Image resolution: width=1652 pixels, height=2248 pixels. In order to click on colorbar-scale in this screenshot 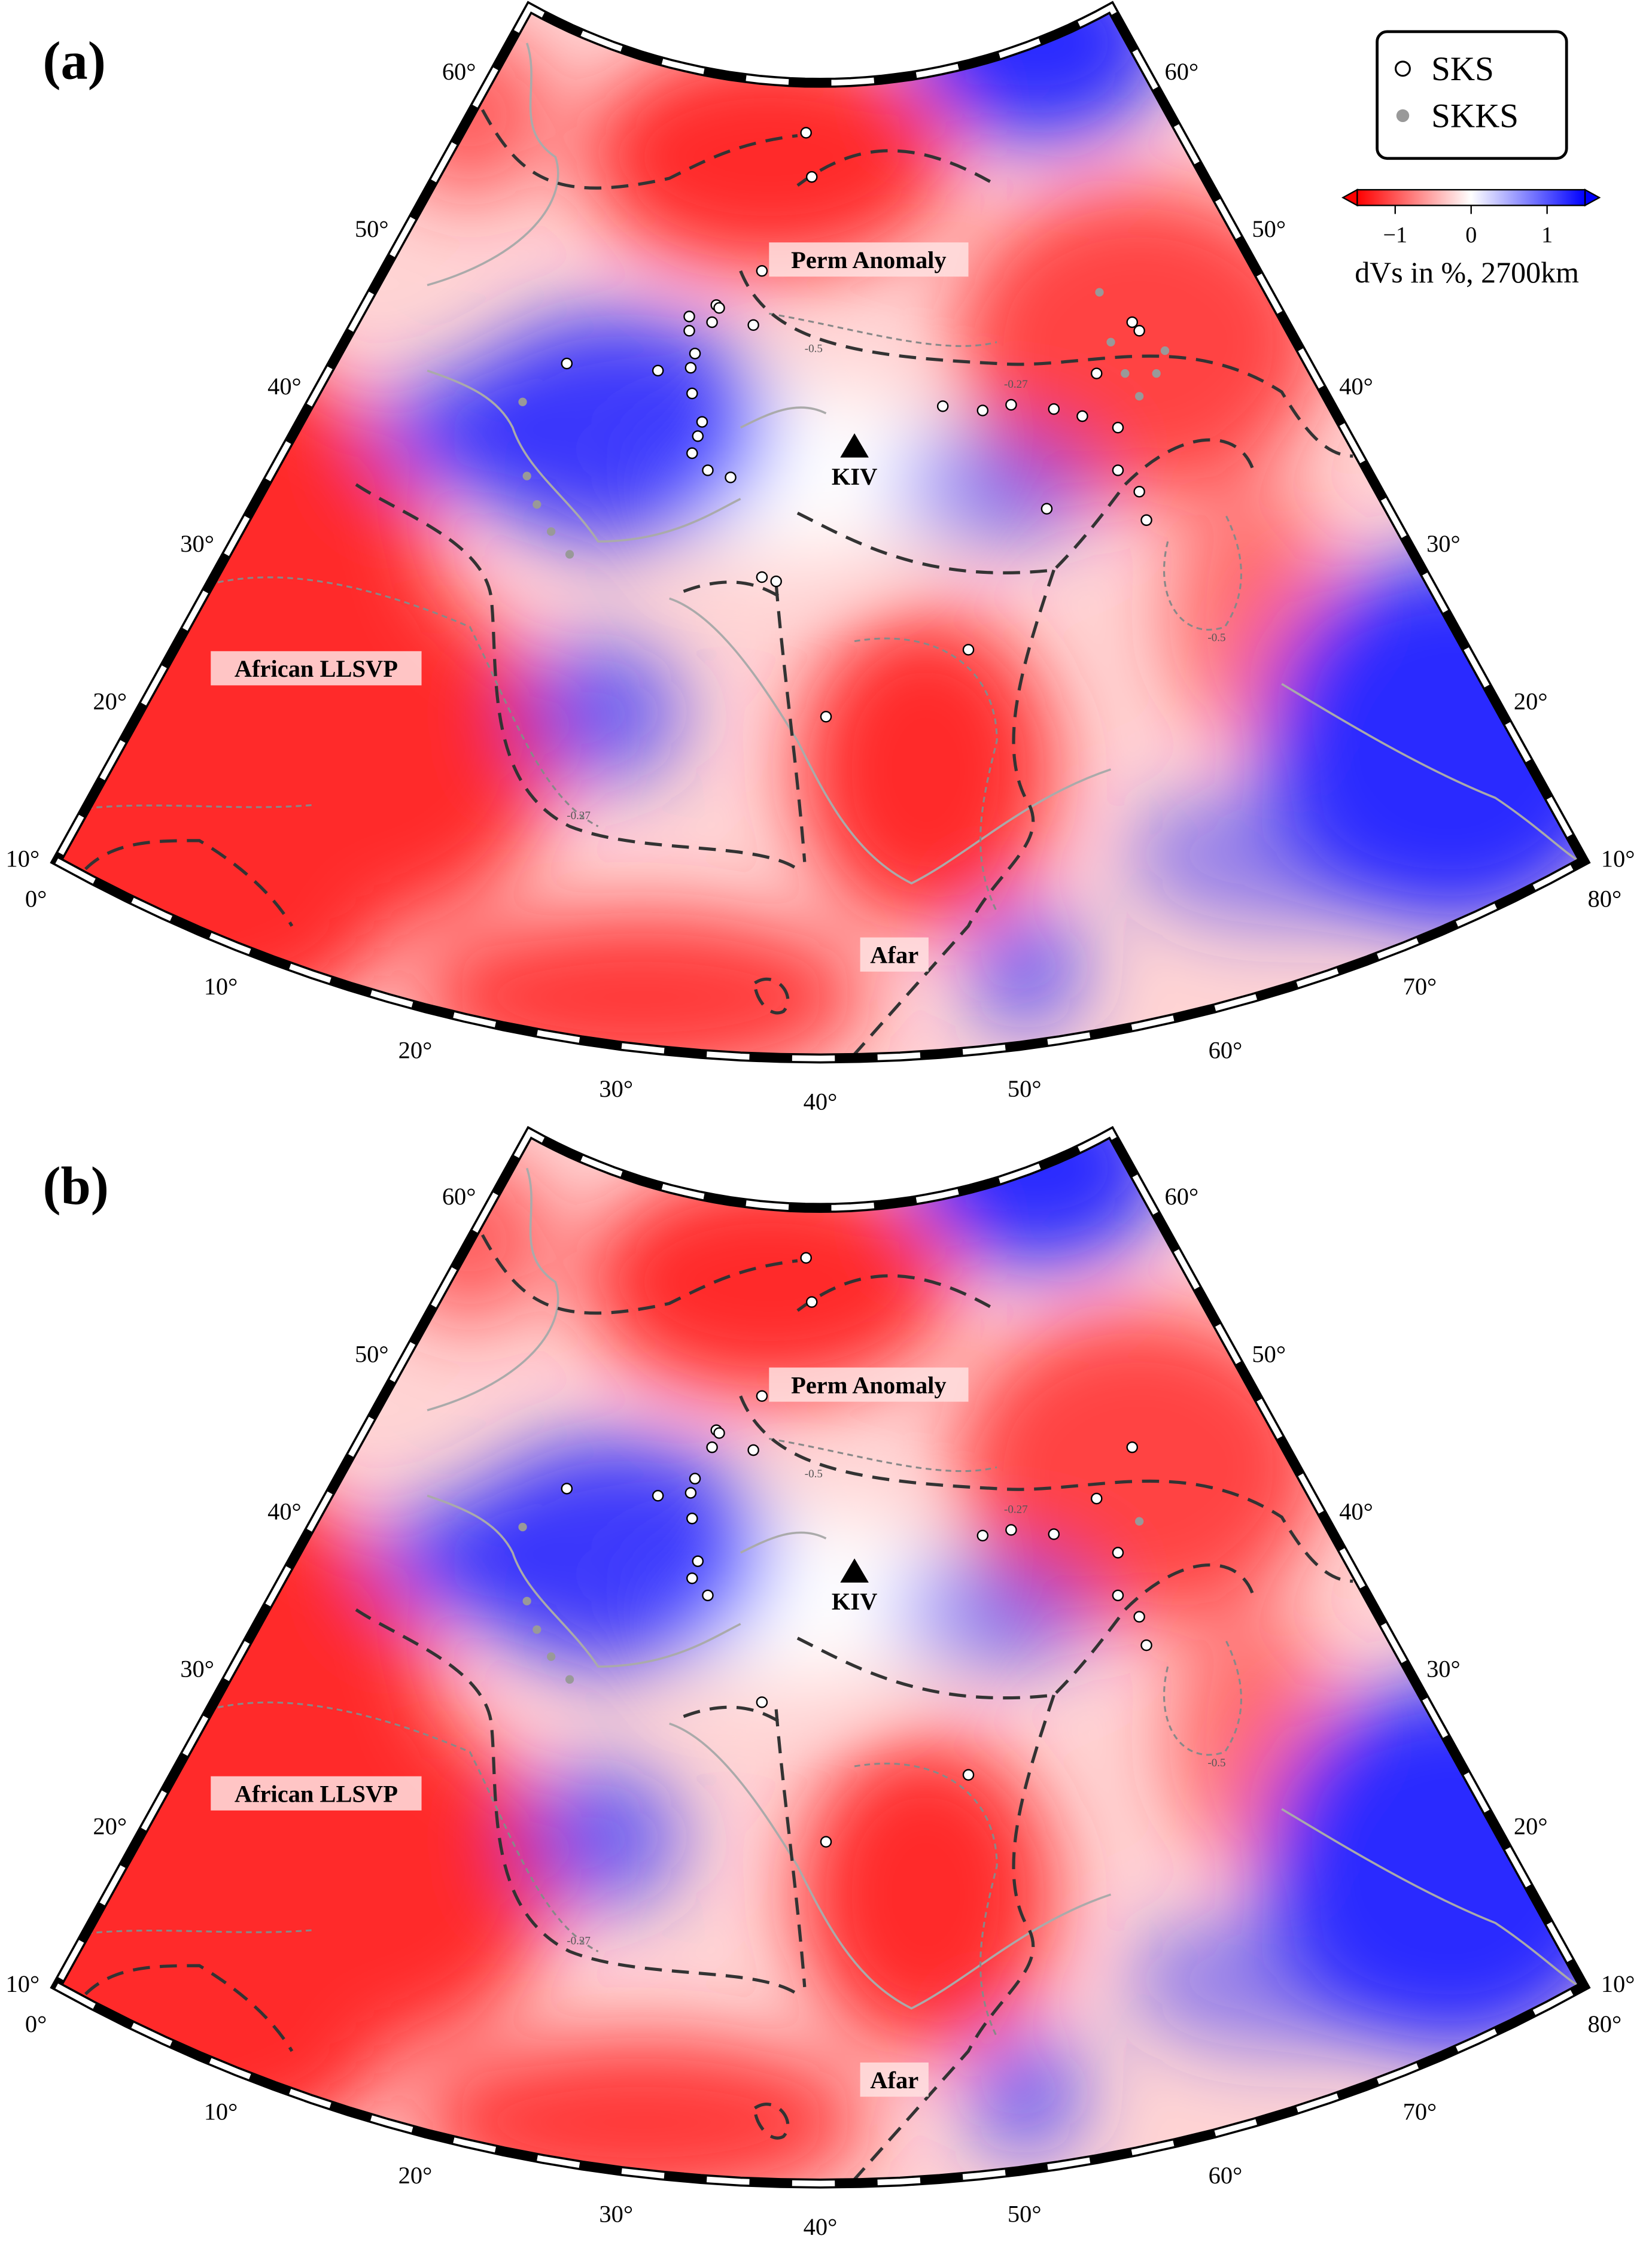, I will do `click(1471, 197)`.